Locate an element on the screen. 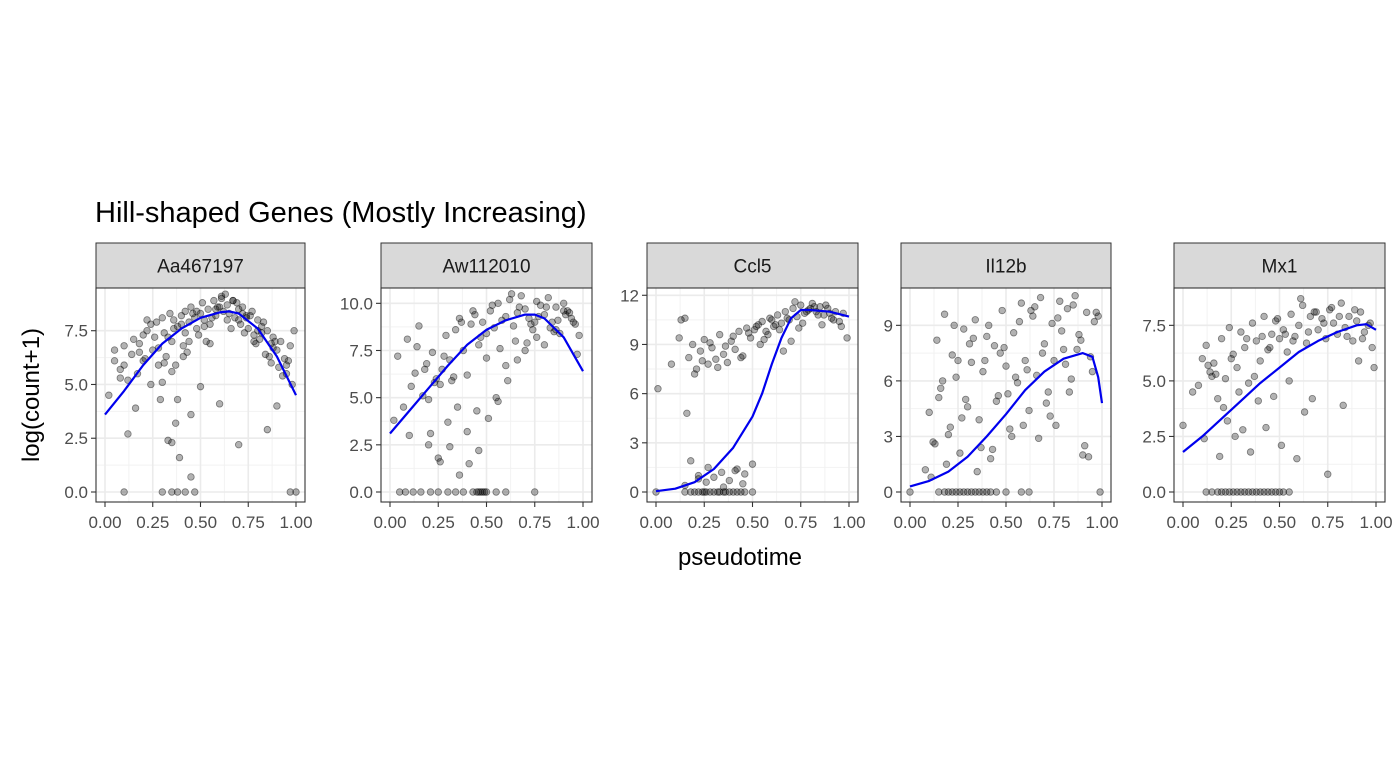  y-axis-title: log(count+1) is located at coordinates (31, 395).